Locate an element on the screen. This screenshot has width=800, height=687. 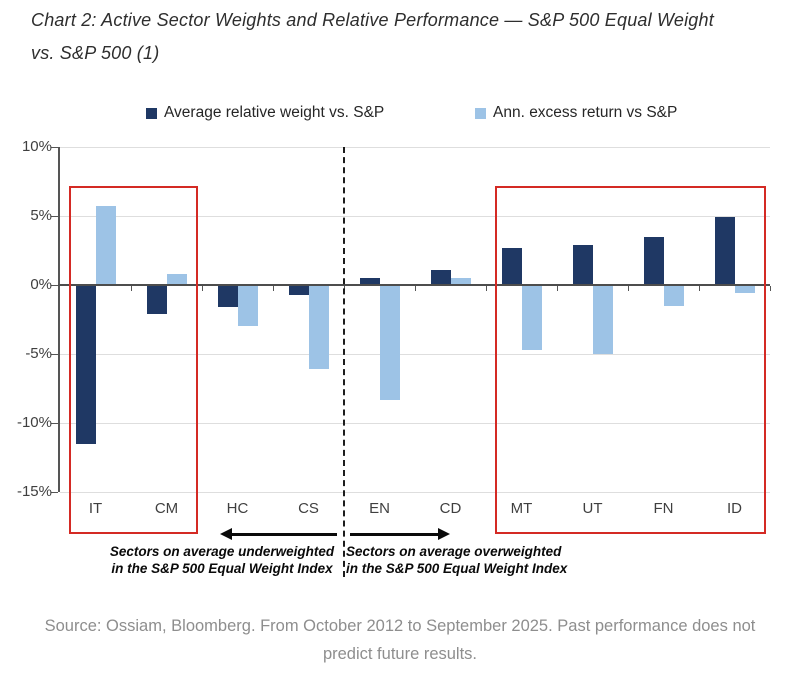
legend-label-relative-weight: Average relative weight vs. S&P is located at coordinates (274, 112).